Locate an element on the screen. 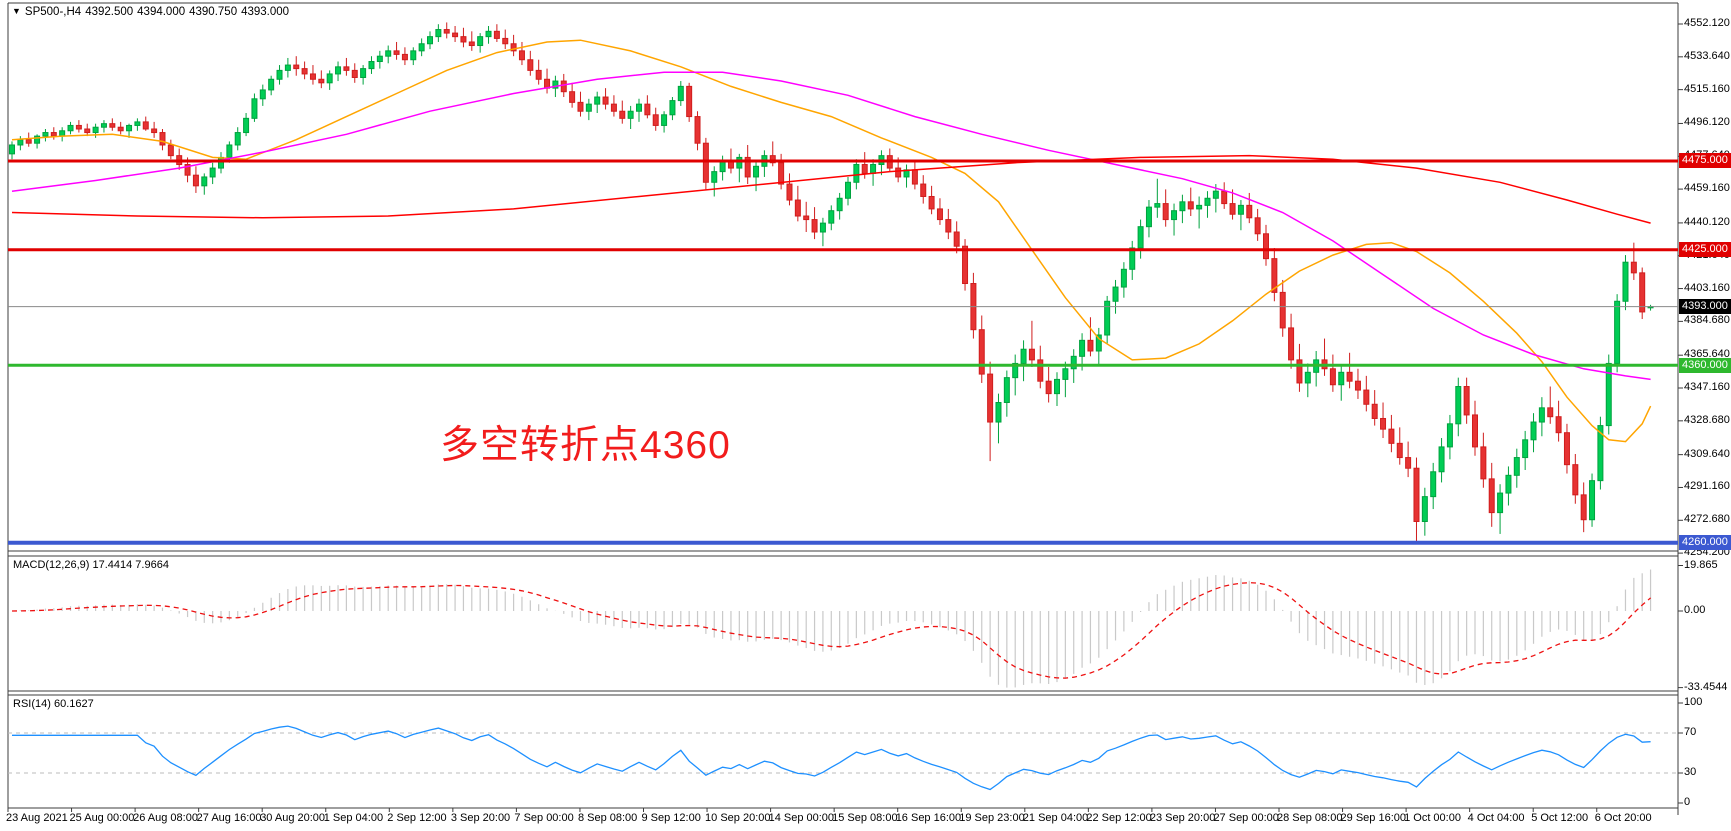  price-badge-4425.000: 4425.000 is located at coordinates (1705, 250).